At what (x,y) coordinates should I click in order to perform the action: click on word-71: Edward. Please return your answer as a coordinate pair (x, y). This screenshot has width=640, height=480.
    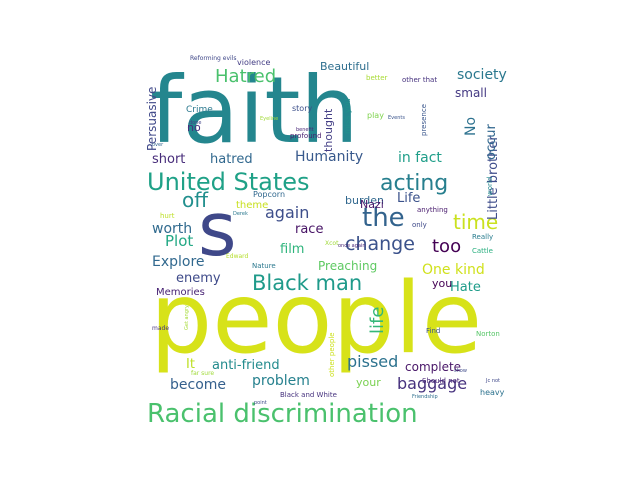
    Looking at the image, I should click on (237, 256).